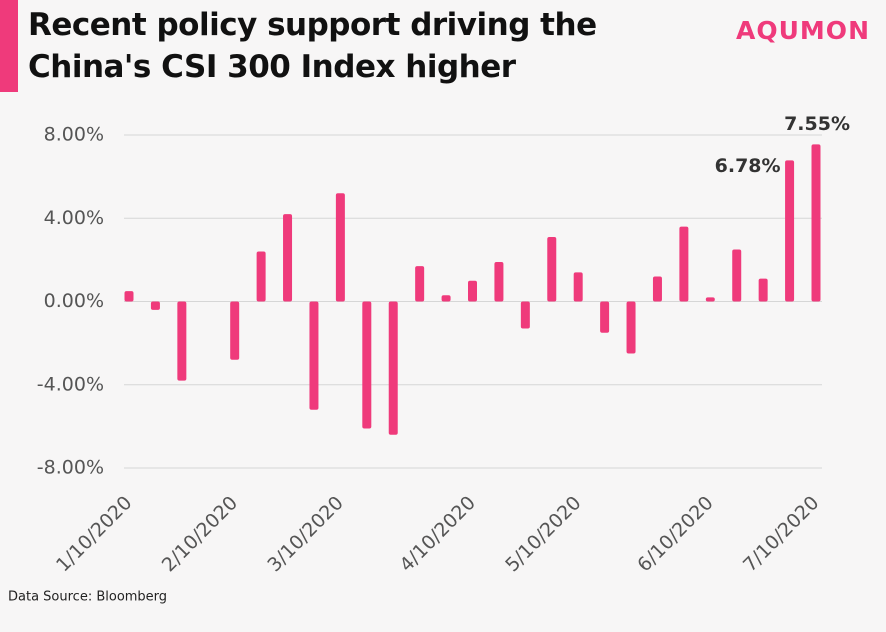 The height and width of the screenshot is (632, 886). Describe the element at coordinates (70, 468) in the screenshot. I see `y-tick-label: -8.00%` at that location.